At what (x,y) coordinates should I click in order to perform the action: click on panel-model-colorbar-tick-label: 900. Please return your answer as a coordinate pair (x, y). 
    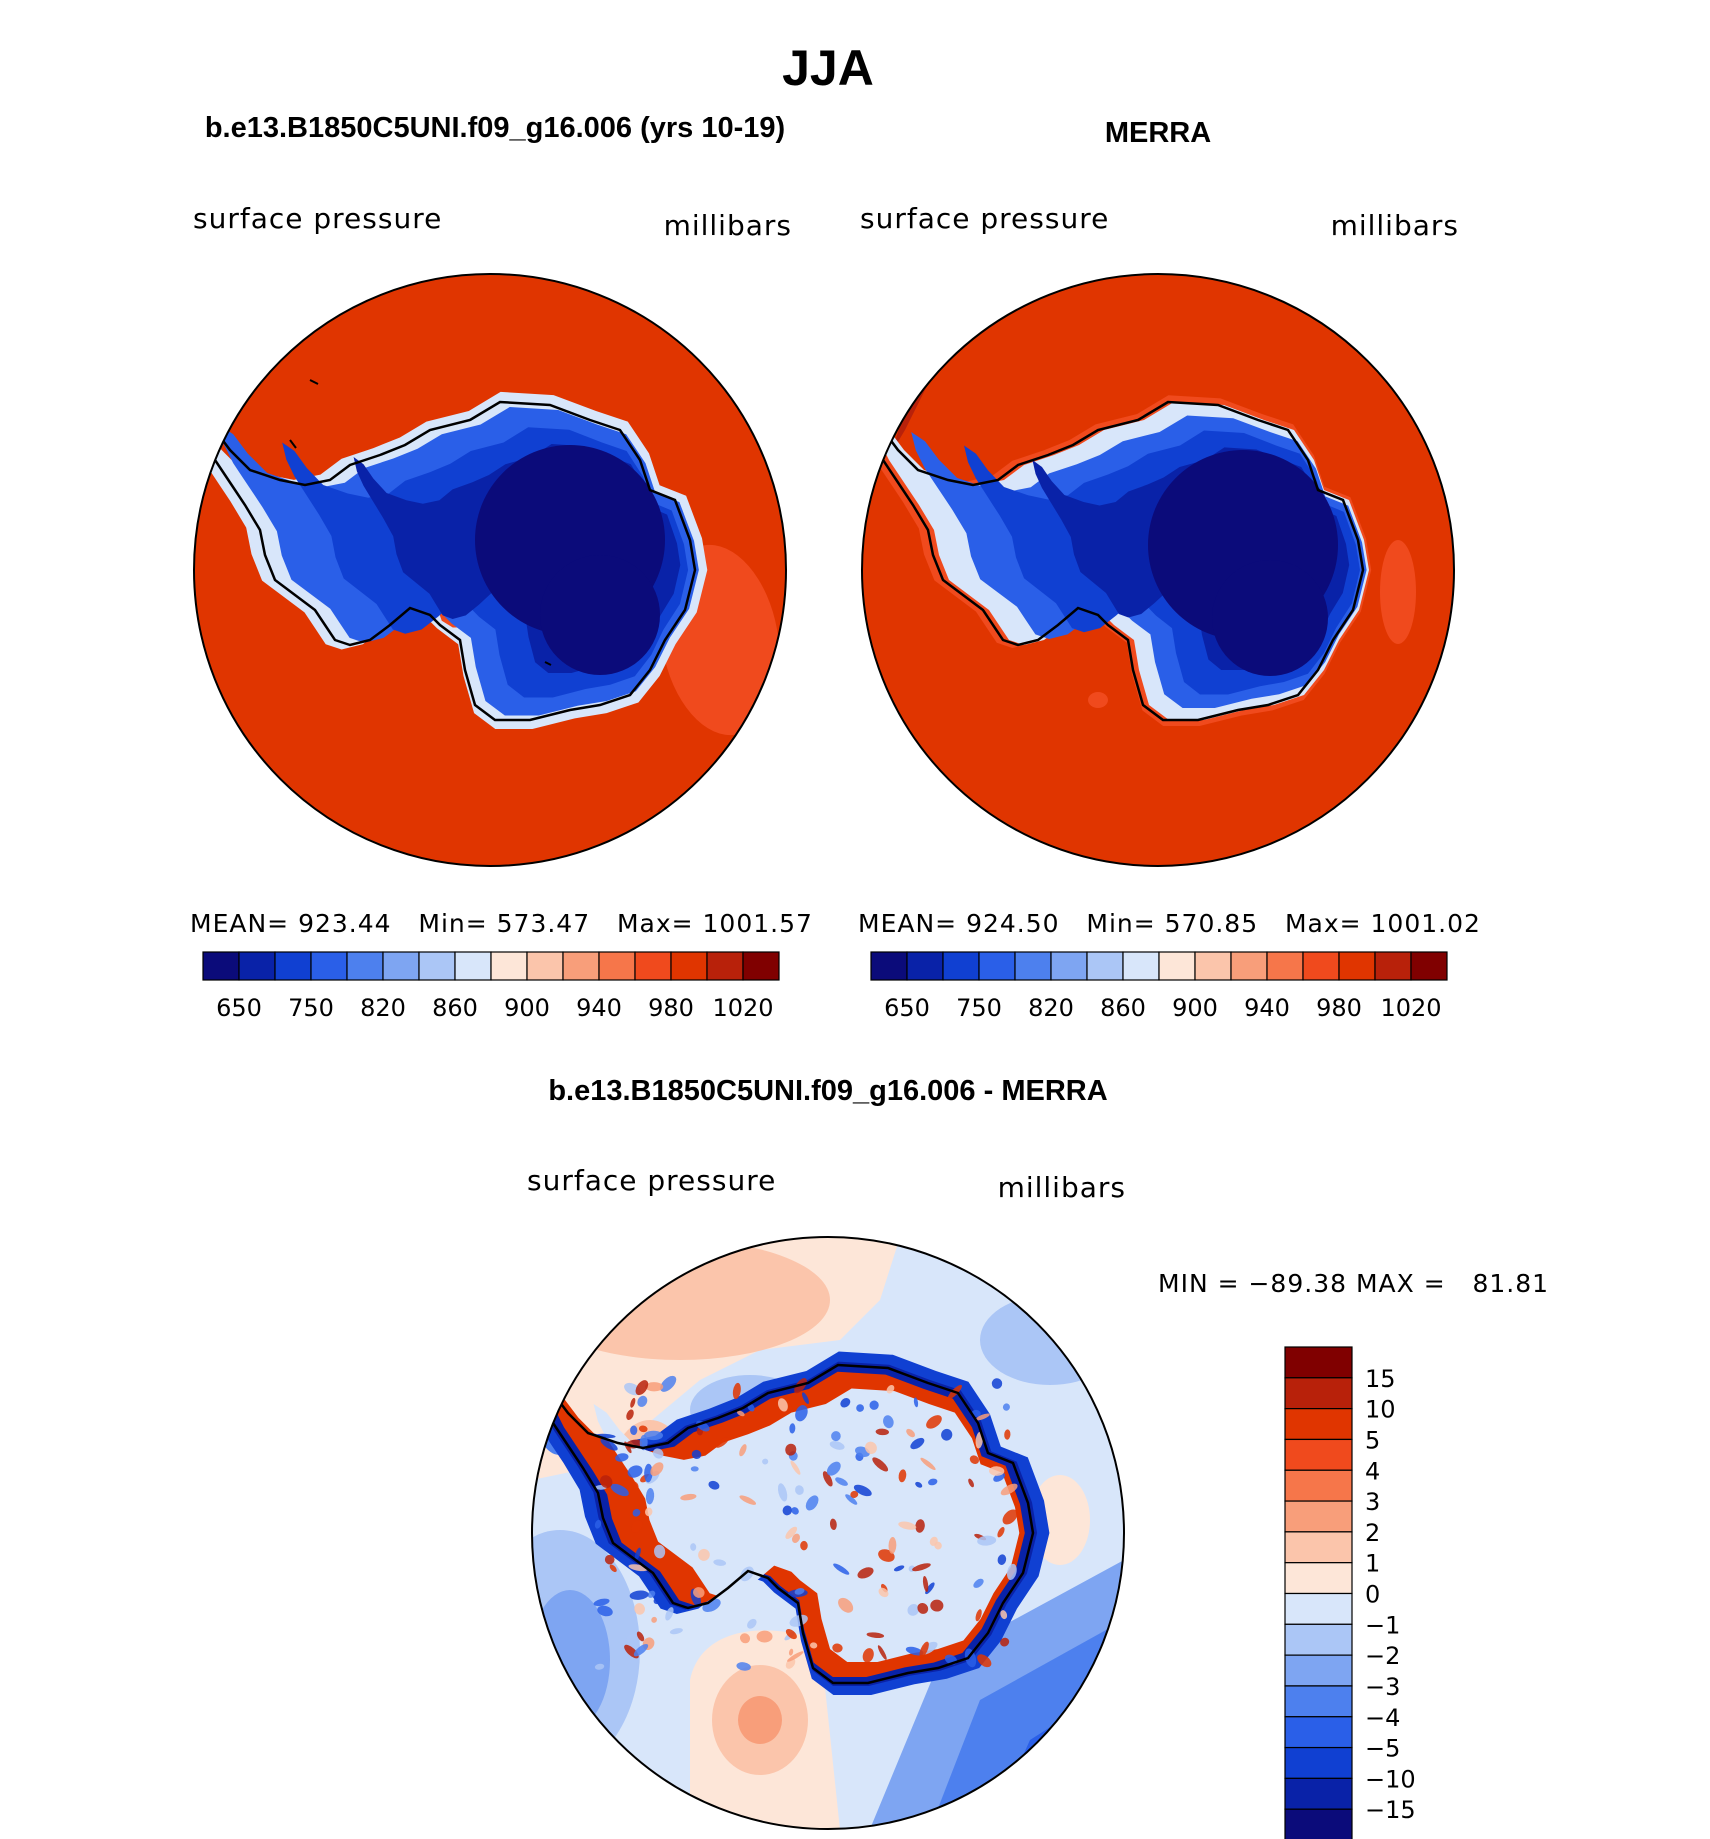
    Looking at the image, I should click on (527, 1008).